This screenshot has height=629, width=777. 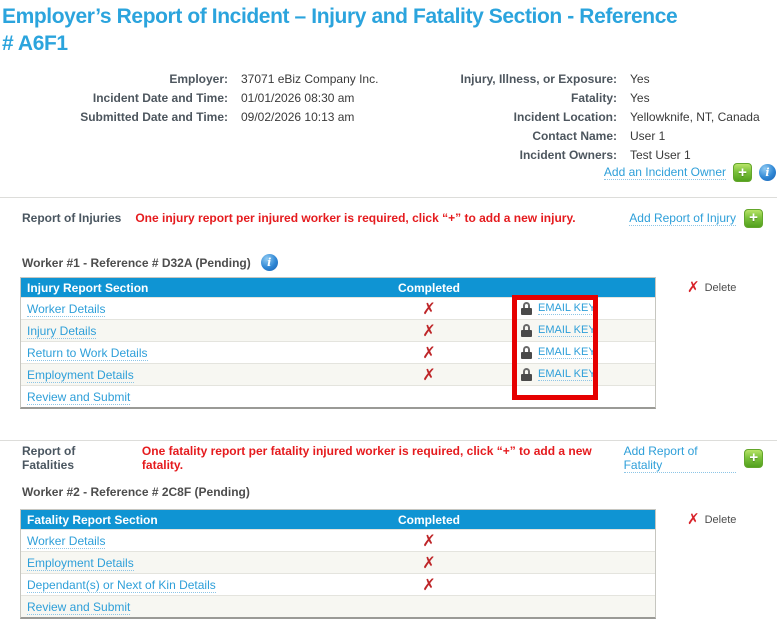 I want to click on submitted-date-value: 09/02/2026 10:13 am, so click(x=298, y=117).